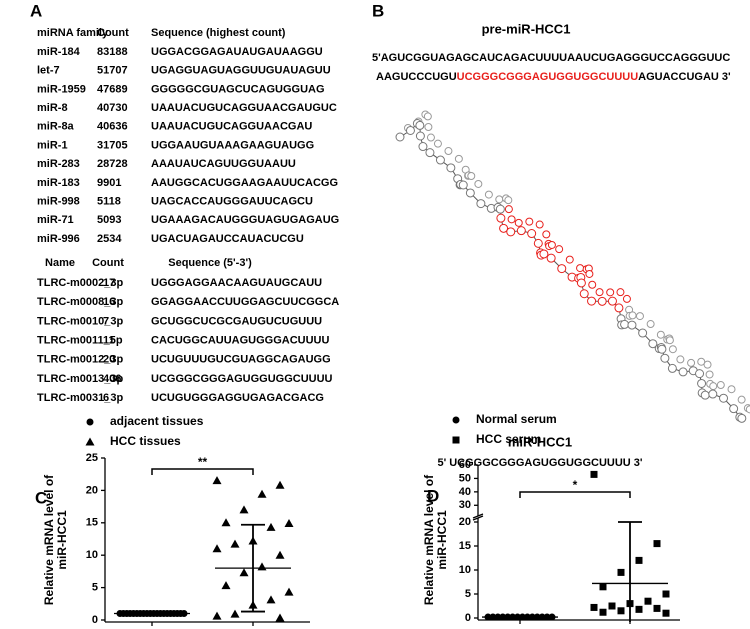  What do you see at coordinates (244, 183) in the screenshot?
I see `table-cell: AAUGGCACUGGAAGAAUUCACGG` at bounding box center [244, 183].